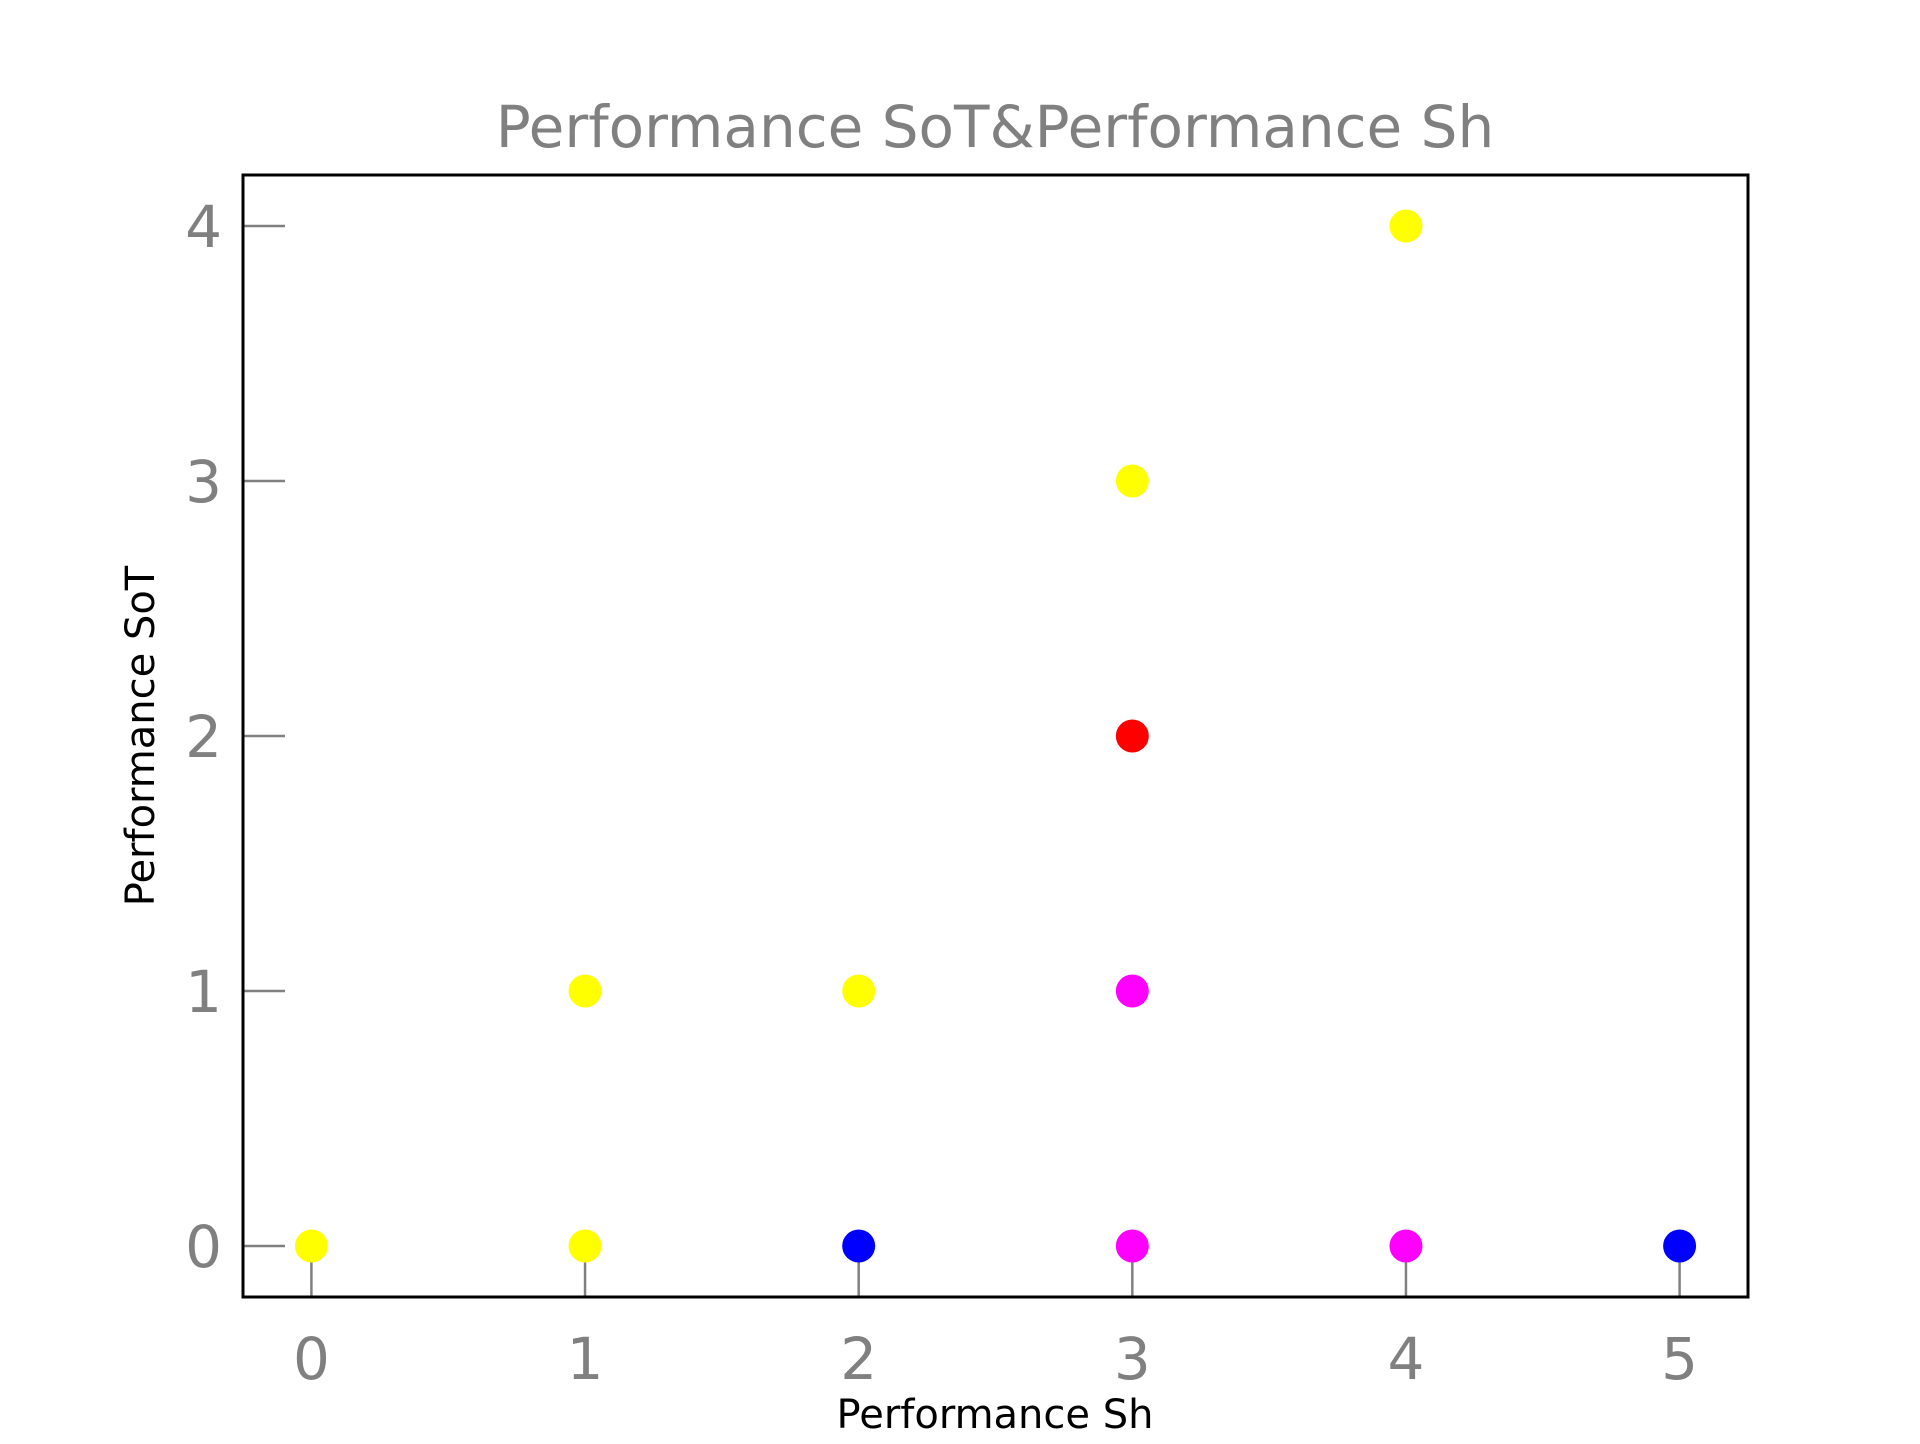  Describe the element at coordinates (141, 735) in the screenshot. I see `y-axis-label: Performance SoT` at that location.